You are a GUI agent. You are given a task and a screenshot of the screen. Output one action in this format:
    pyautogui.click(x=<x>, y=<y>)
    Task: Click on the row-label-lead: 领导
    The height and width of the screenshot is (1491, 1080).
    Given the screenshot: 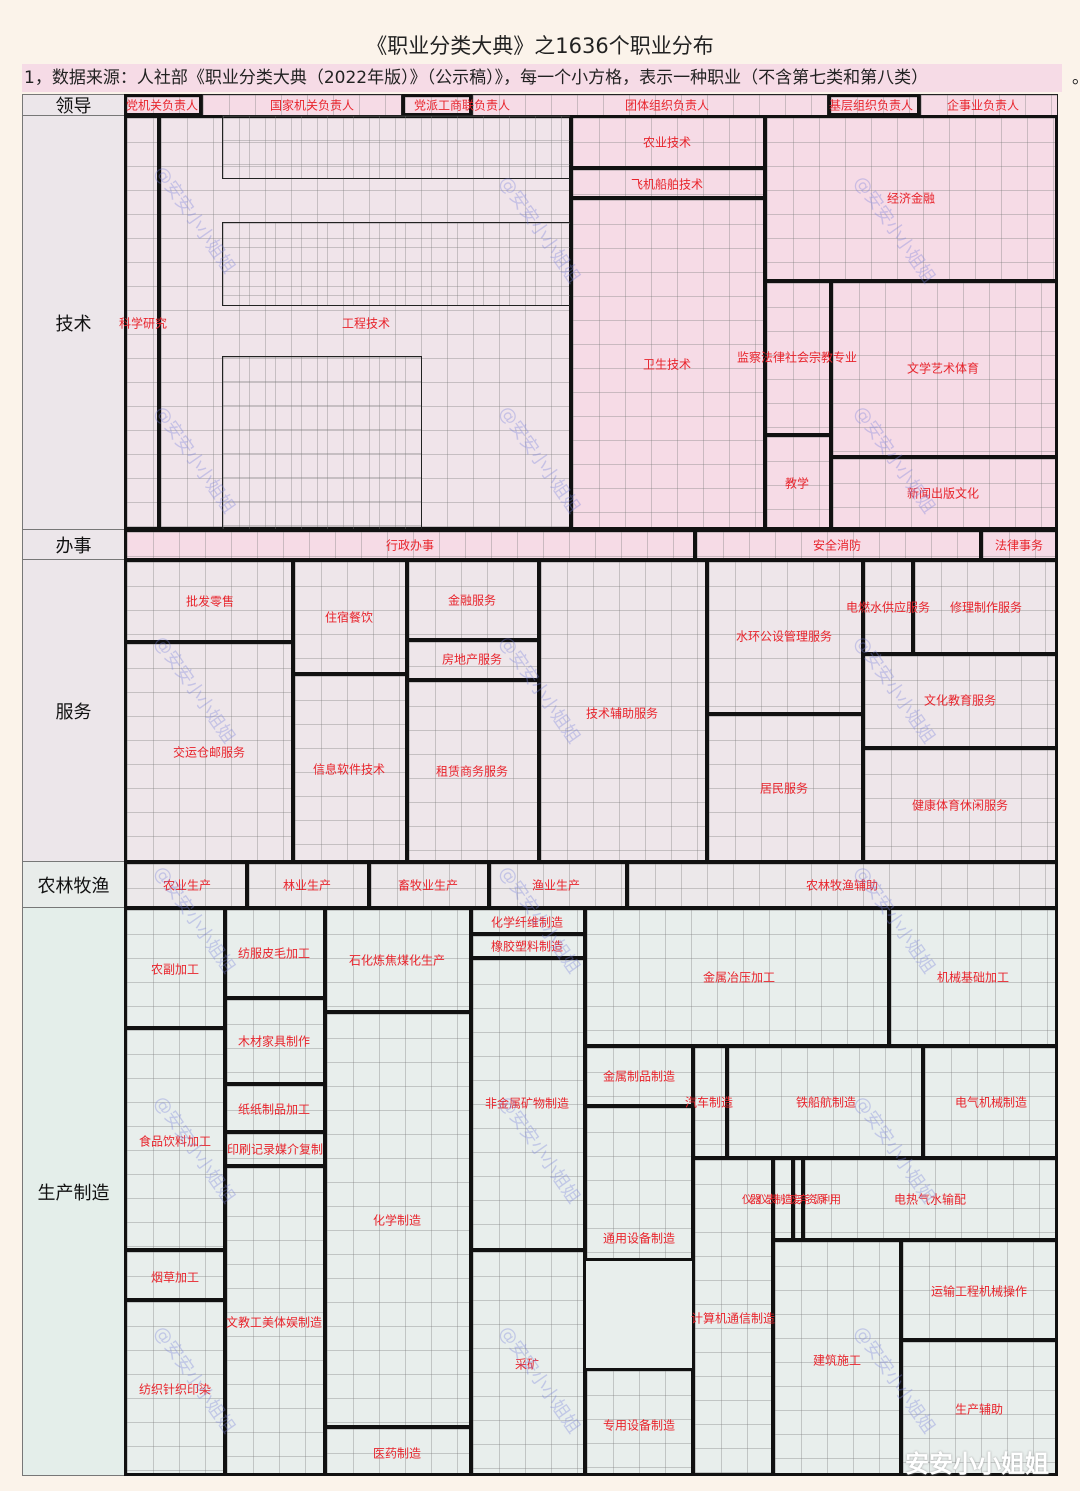 What is the action you would take?
    pyautogui.click(x=73, y=105)
    